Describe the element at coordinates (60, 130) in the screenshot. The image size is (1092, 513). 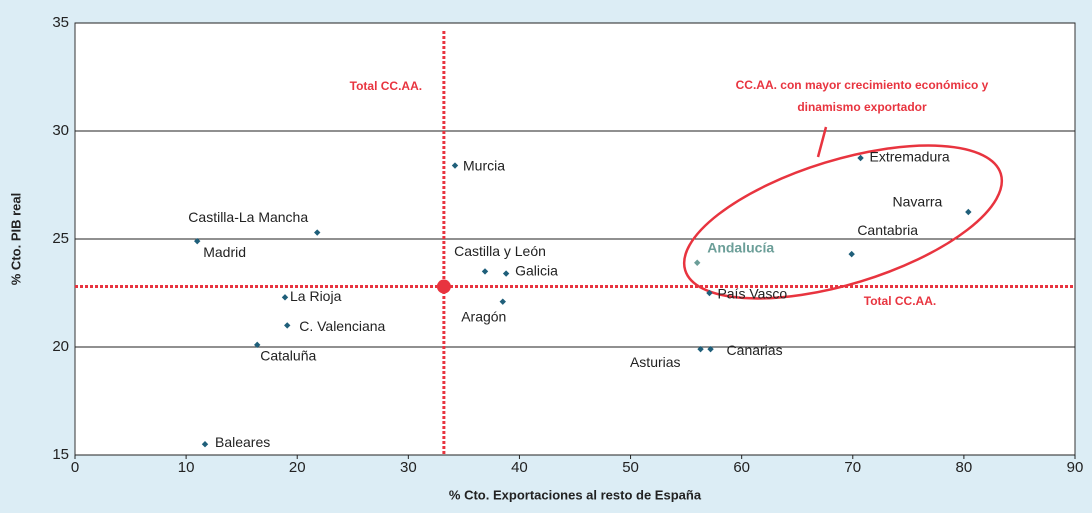
I see `y-tick-label: 30` at that location.